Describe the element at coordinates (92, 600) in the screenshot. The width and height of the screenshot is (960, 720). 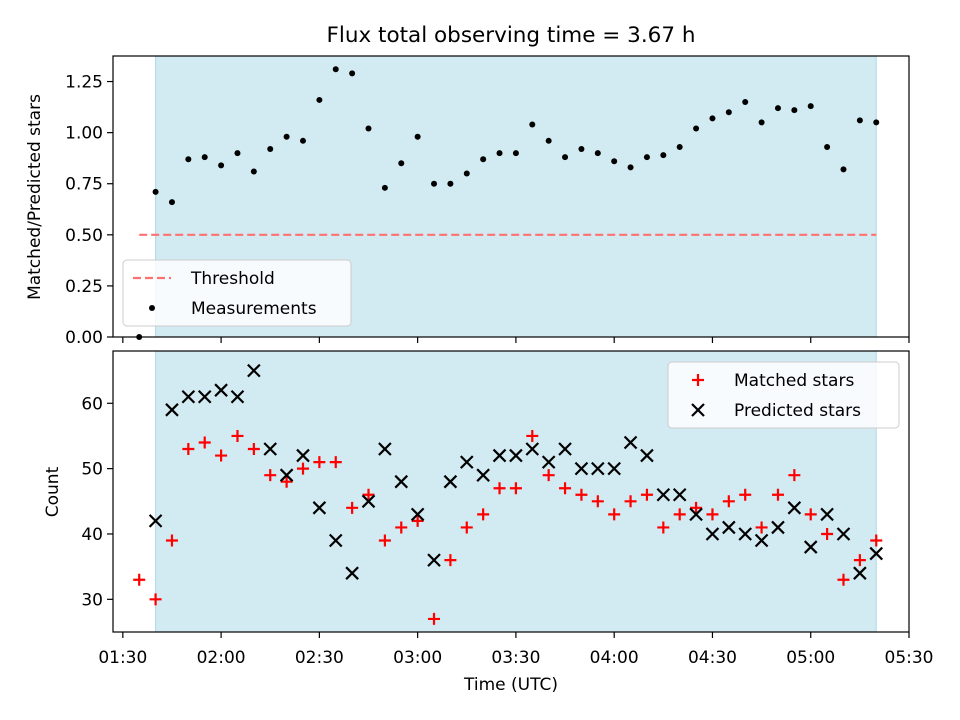
I see `y-tick-label: 30` at that location.